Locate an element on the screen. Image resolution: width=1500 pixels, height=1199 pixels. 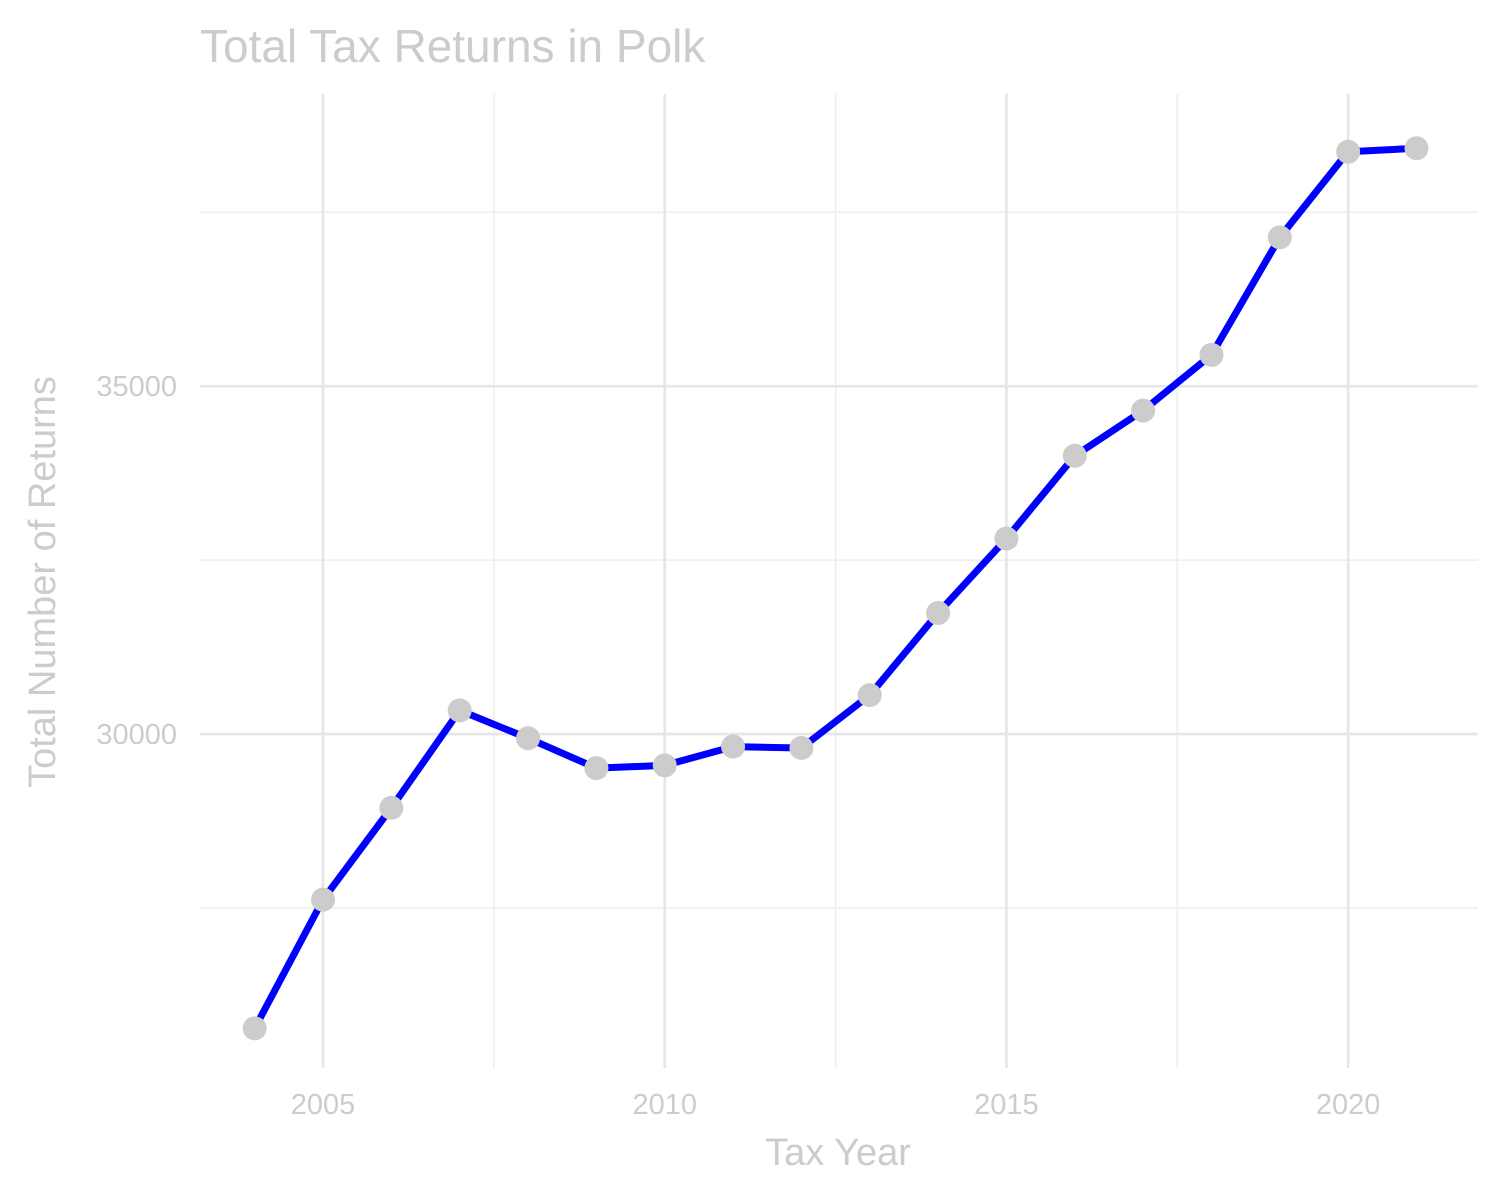
x-axis-ticks: 2005 2010 2015 2020 is located at coordinates (836, 1105).